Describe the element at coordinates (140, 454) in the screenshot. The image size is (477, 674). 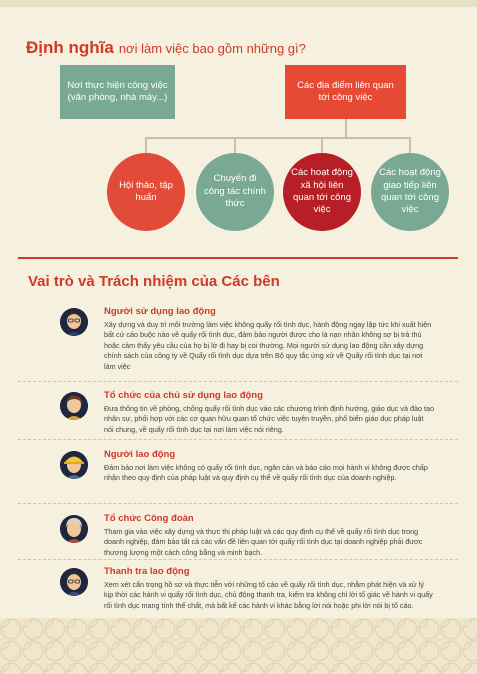
I see `role-employee-heading: Người lao động` at that location.